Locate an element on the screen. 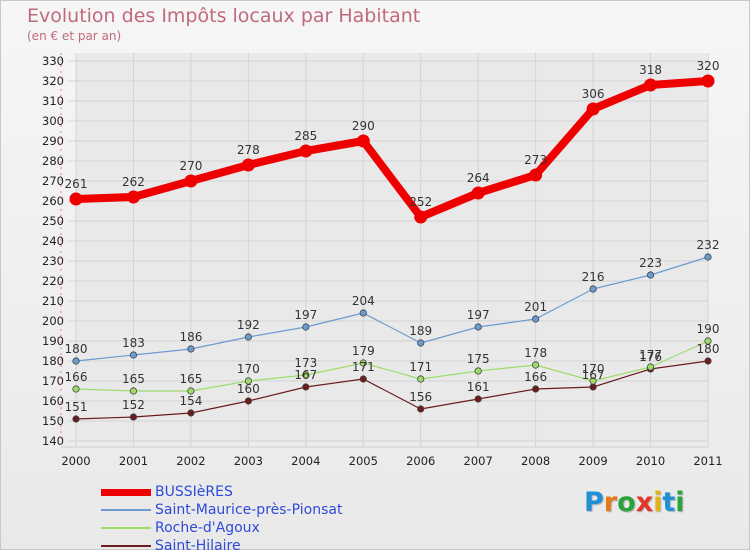 This screenshot has width=750, height=555. logo-letter: P is located at coordinates (594, 502).